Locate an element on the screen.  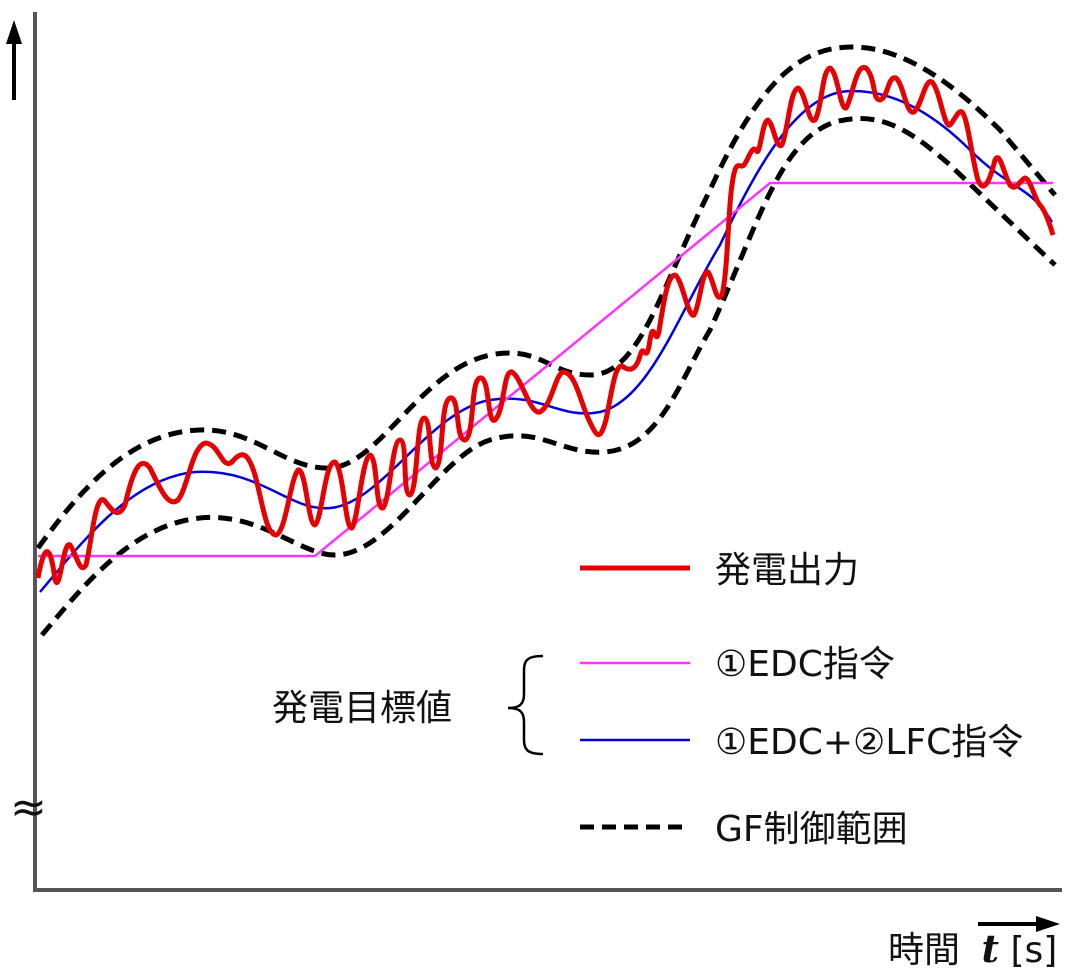
x-axis-label-unit: [s] is located at coordinates (1033, 949).